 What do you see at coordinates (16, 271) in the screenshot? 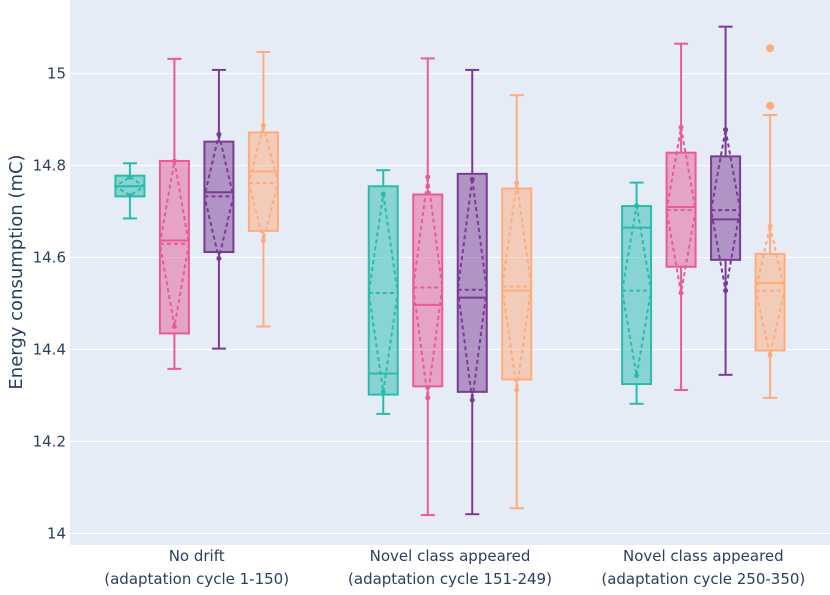
I see `y-axis-title: Energy consumption (mC)` at bounding box center [16, 271].